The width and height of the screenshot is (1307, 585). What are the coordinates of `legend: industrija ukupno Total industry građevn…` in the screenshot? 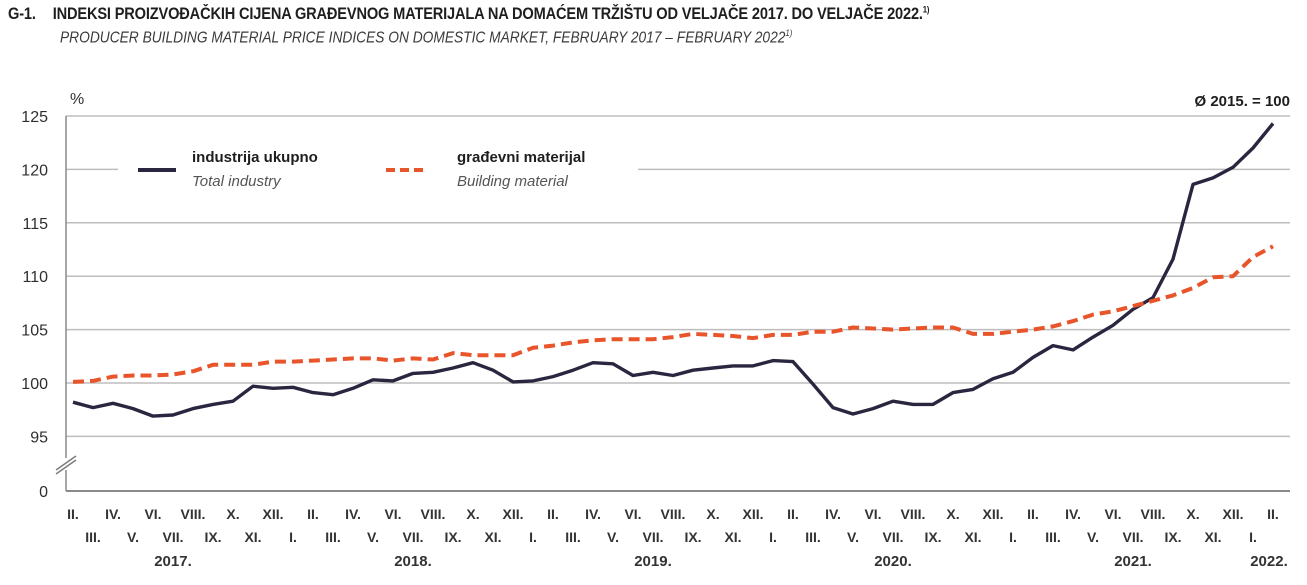 It's located at (378, 168).